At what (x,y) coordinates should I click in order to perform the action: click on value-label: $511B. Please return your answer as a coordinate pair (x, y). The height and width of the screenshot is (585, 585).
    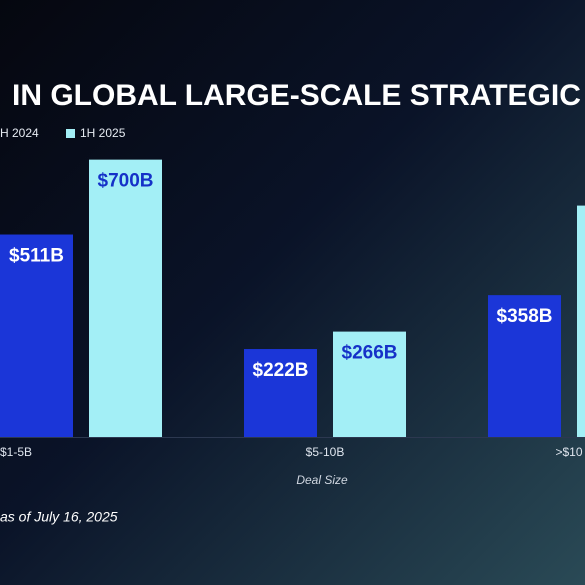
    Looking at the image, I should click on (36, 256).